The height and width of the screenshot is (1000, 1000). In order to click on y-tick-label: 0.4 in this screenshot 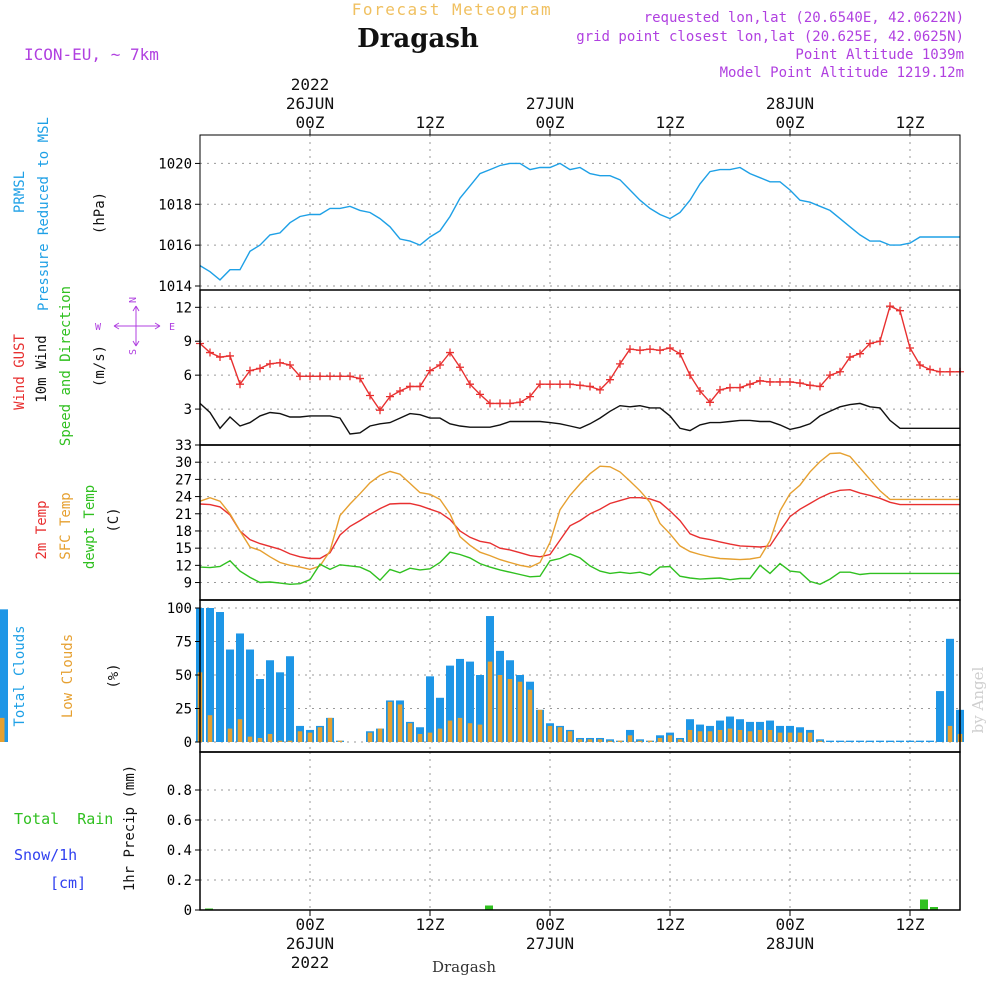, I will do `click(179, 851)`.